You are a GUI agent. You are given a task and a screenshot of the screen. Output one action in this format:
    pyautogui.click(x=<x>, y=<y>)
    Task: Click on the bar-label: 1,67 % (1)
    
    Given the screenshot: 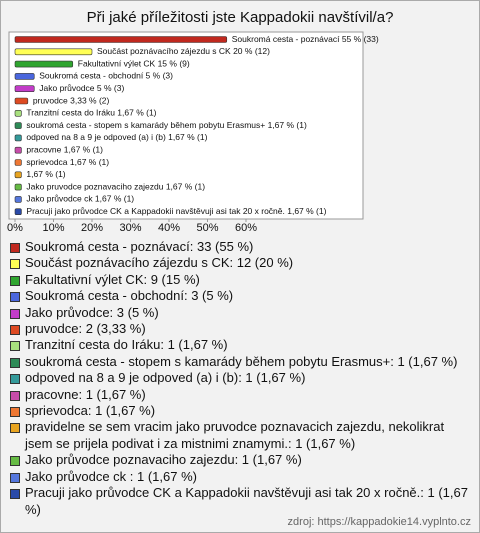 What is the action you would take?
    pyautogui.click(x=45, y=174)
    